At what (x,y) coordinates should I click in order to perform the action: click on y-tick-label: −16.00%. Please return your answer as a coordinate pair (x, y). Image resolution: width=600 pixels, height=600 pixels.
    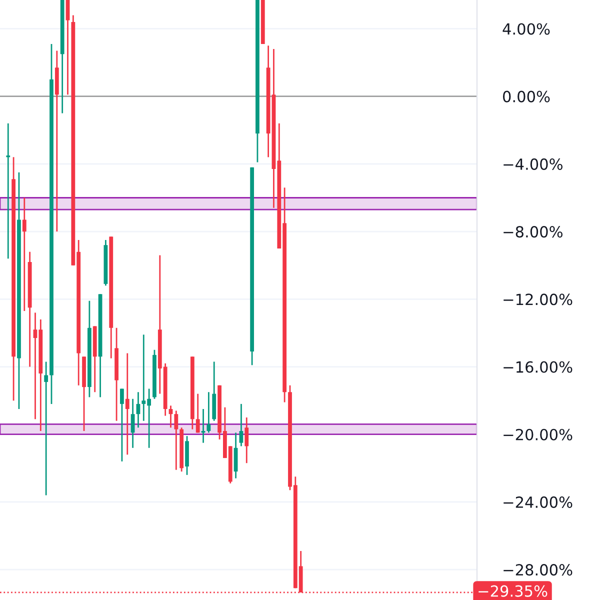
    Looking at the image, I should click on (538, 367).